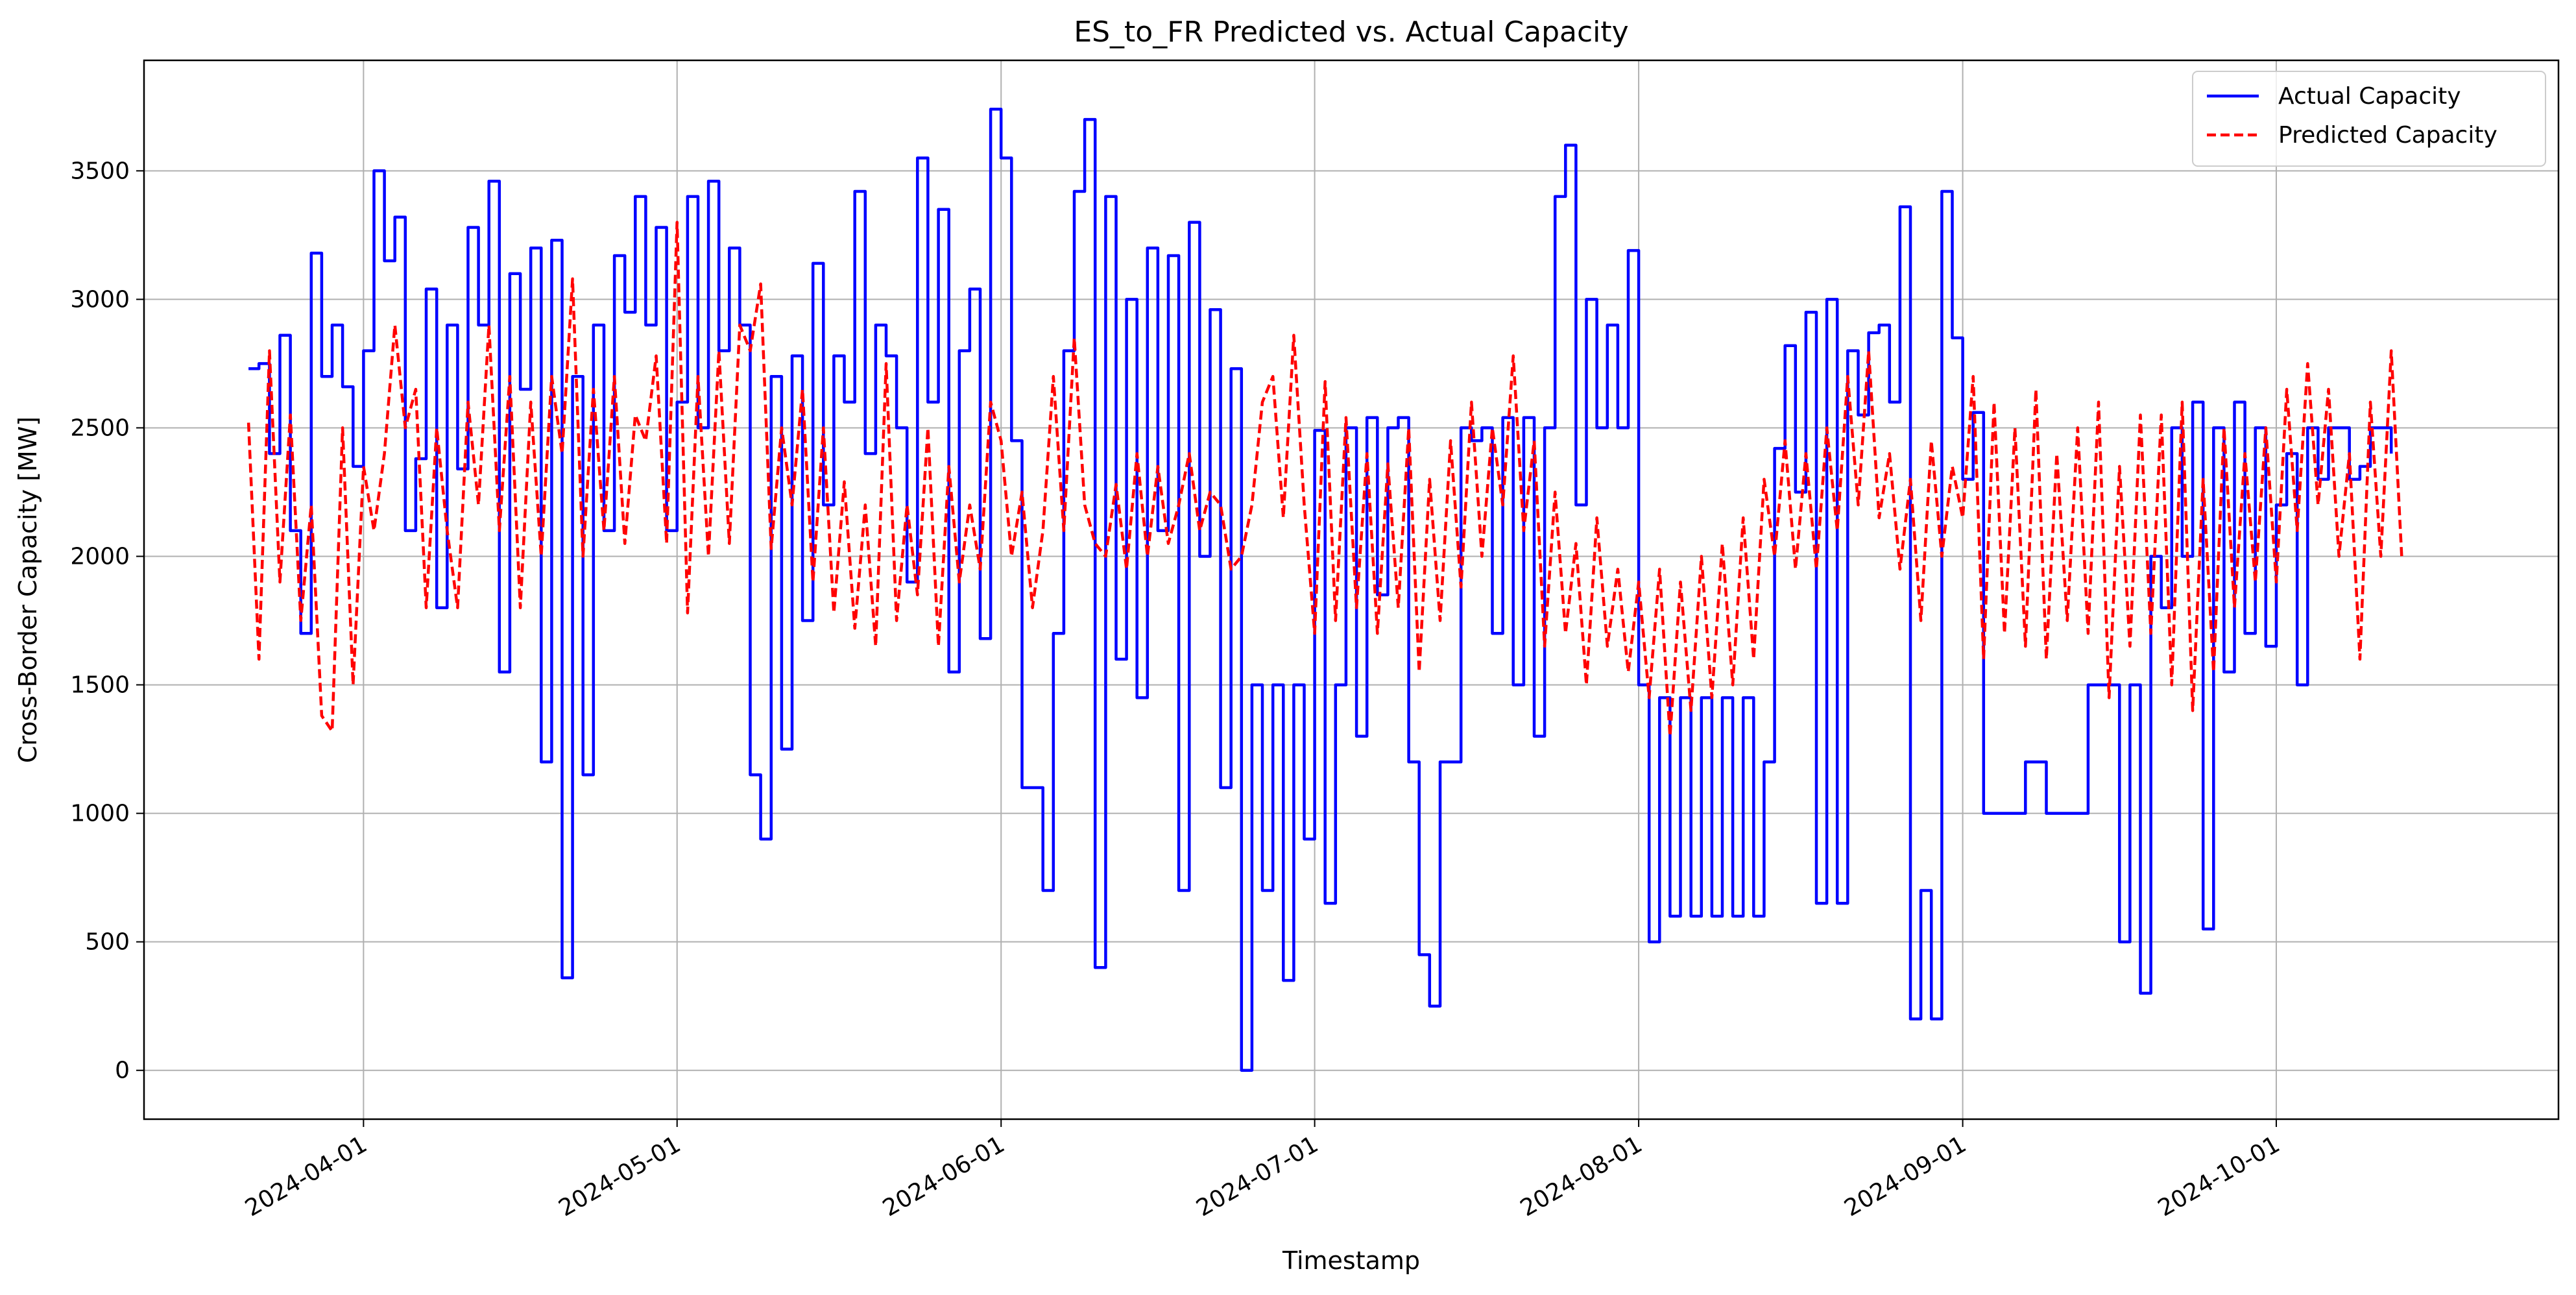 The image size is (2576, 1295). What do you see at coordinates (2388, 135) in the screenshot?
I see `legend-predicted-label: Predicted Capacity` at bounding box center [2388, 135].